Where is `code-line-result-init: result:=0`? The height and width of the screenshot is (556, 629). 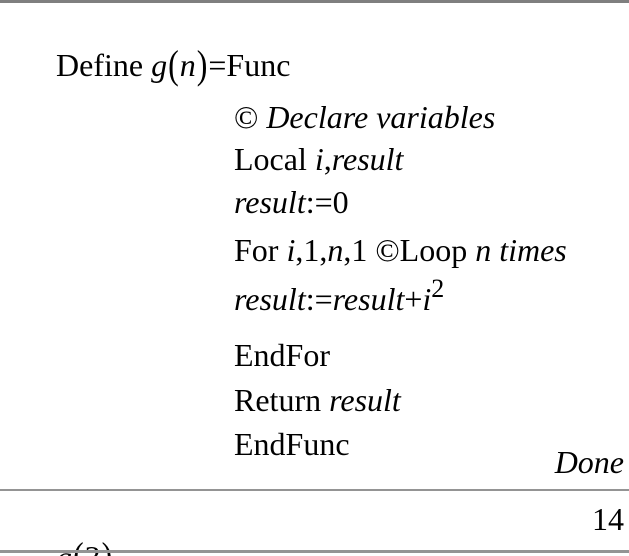 code-line-result-init: result:=0 is located at coordinates (267, 202).